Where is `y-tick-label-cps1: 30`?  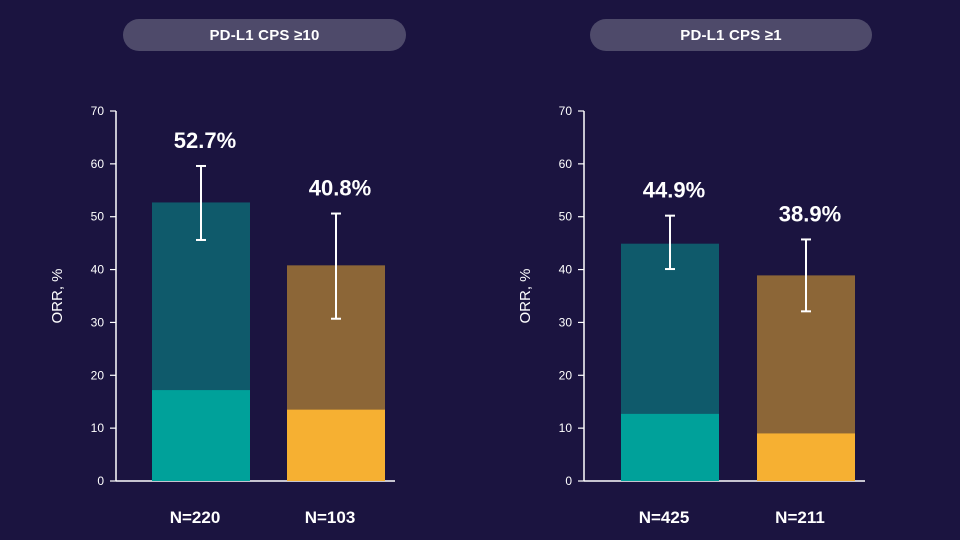 y-tick-label-cps1: 30 is located at coordinates (566, 322).